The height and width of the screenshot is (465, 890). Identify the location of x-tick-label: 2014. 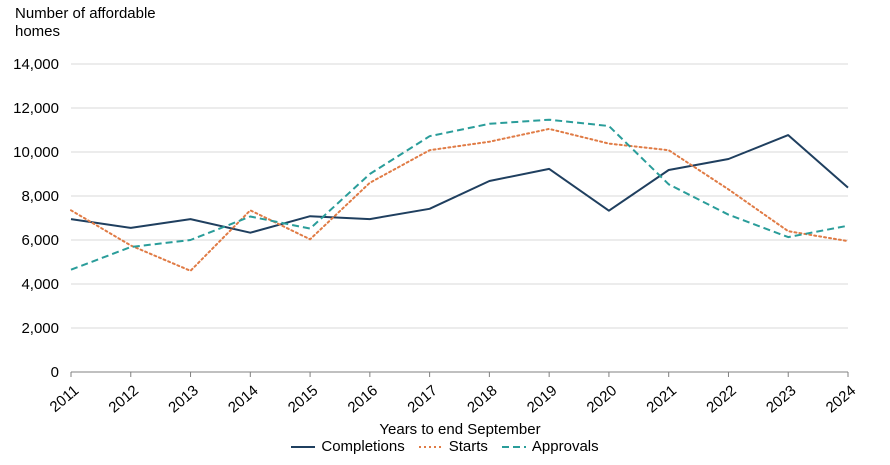
(243, 399).